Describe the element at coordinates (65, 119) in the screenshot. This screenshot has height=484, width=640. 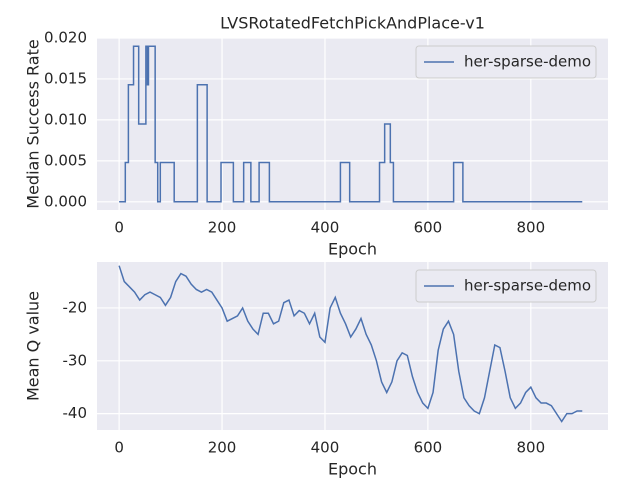
I see `y-tick-label: 0.010` at that location.